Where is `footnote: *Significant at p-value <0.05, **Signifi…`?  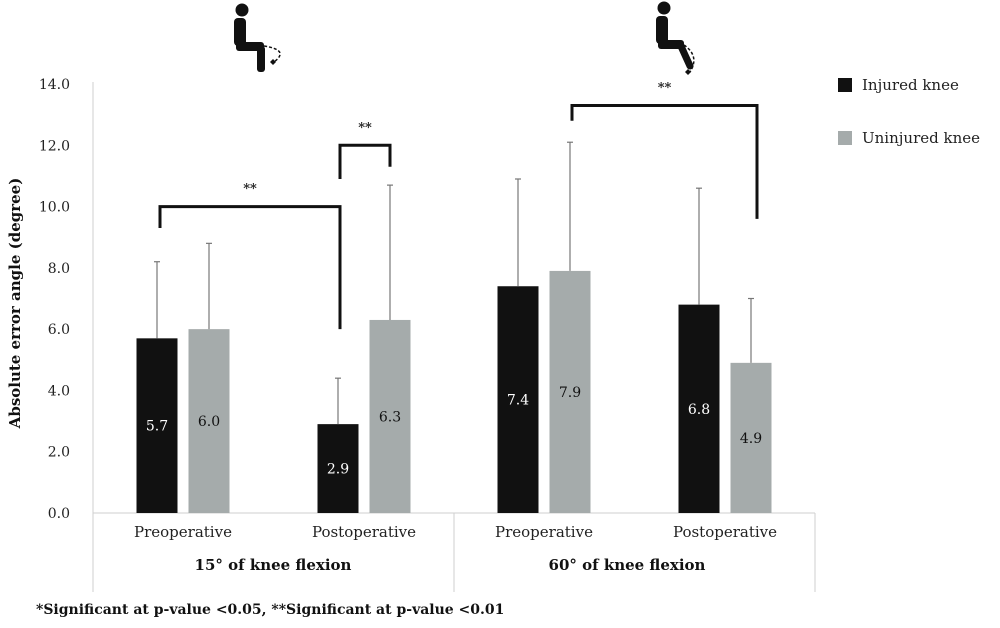
footnote: *Significant at p-value <0.05, **Signifi… is located at coordinates (270, 610).